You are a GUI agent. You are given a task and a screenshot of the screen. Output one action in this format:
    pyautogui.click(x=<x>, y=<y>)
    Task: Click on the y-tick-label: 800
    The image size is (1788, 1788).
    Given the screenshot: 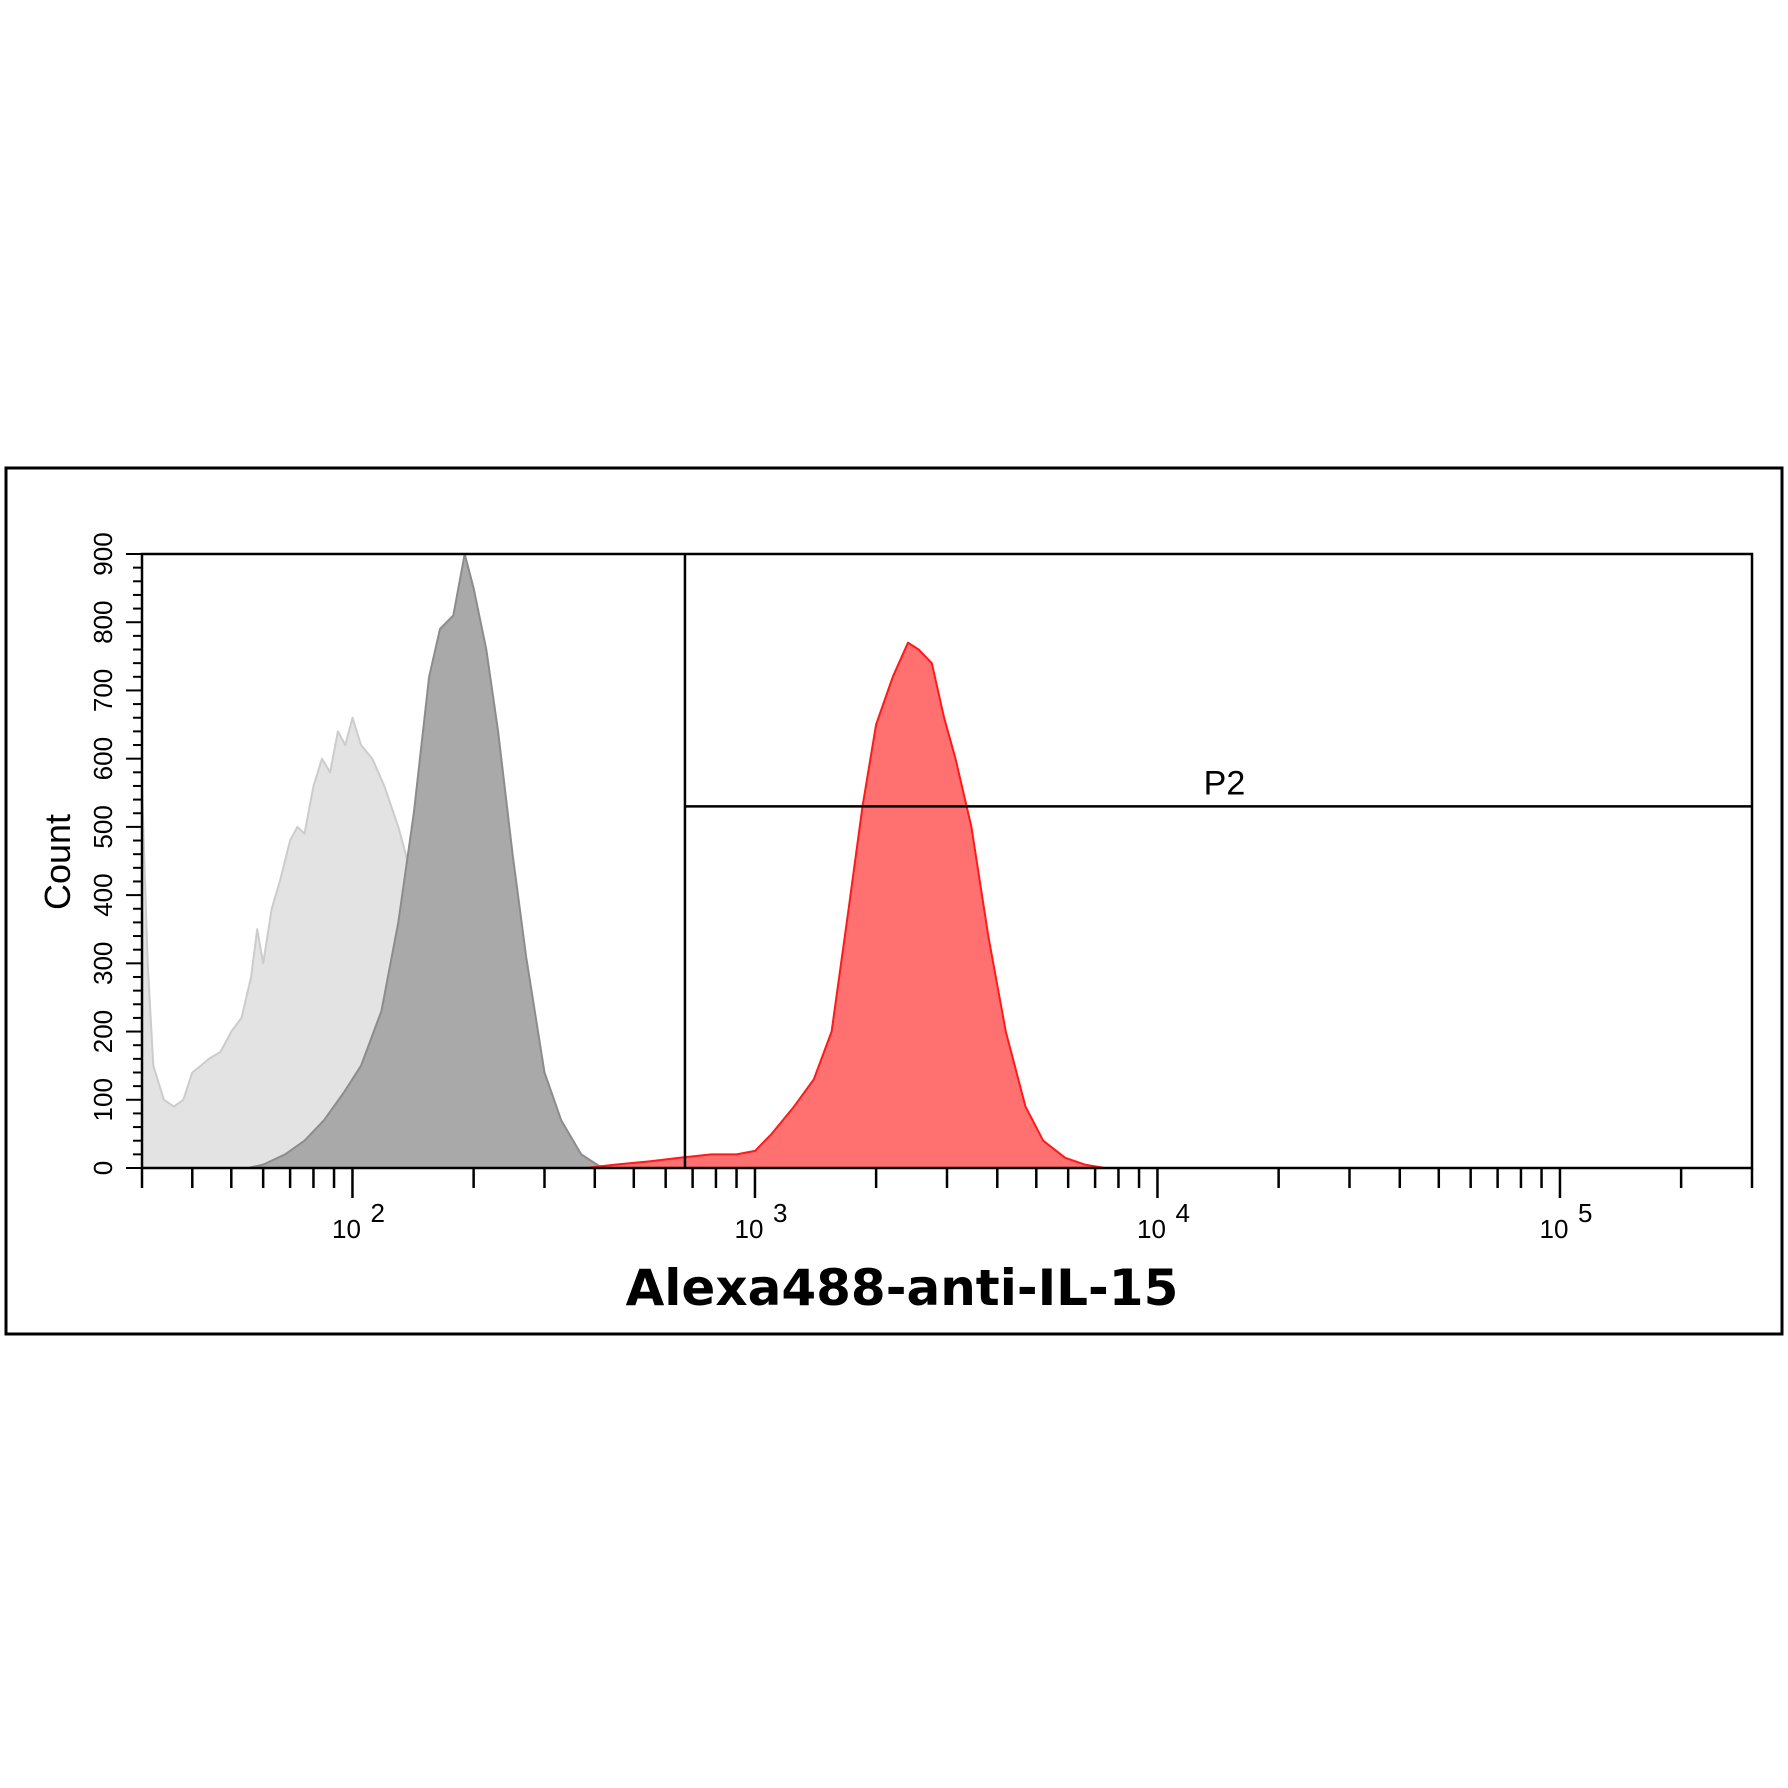 What is the action you would take?
    pyautogui.click(x=103, y=622)
    